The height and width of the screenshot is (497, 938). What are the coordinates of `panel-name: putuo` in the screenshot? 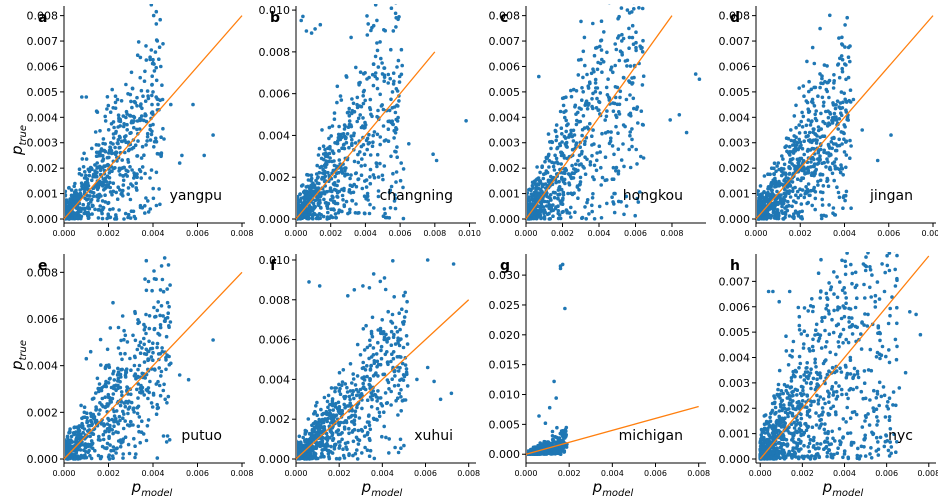 It's located at (201, 436).